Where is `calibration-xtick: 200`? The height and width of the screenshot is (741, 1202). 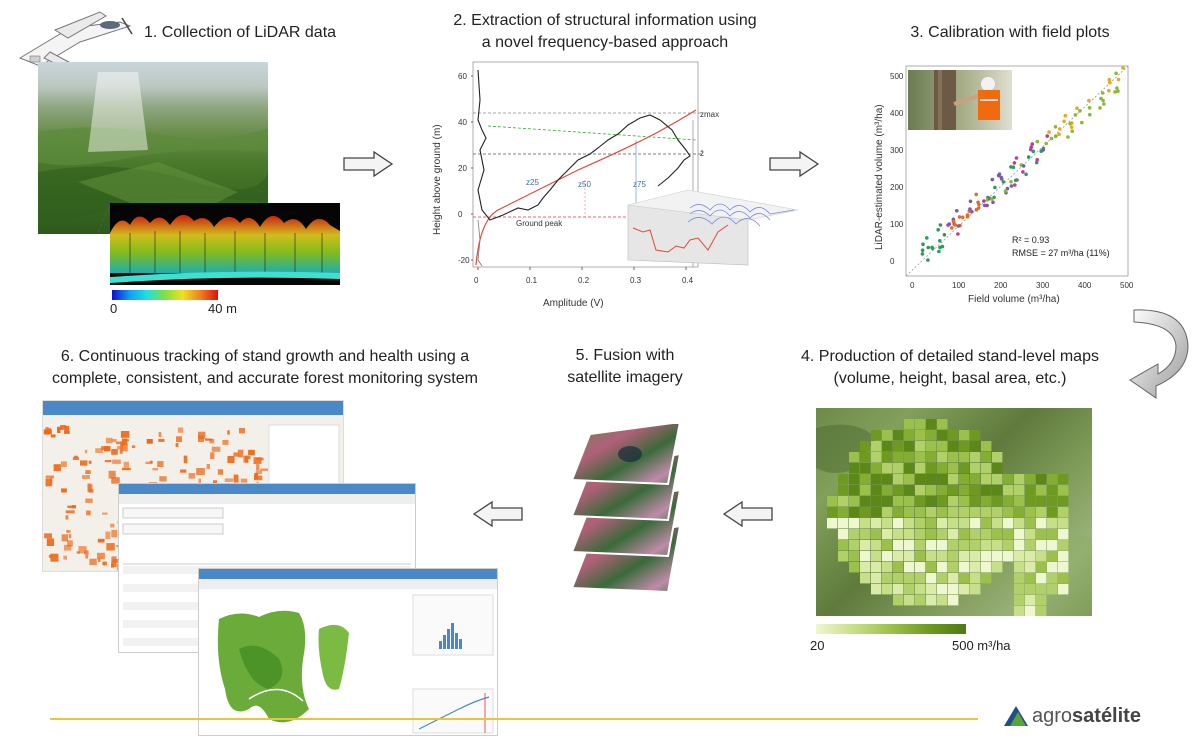
calibration-xtick: 200 is located at coordinates (1001, 285).